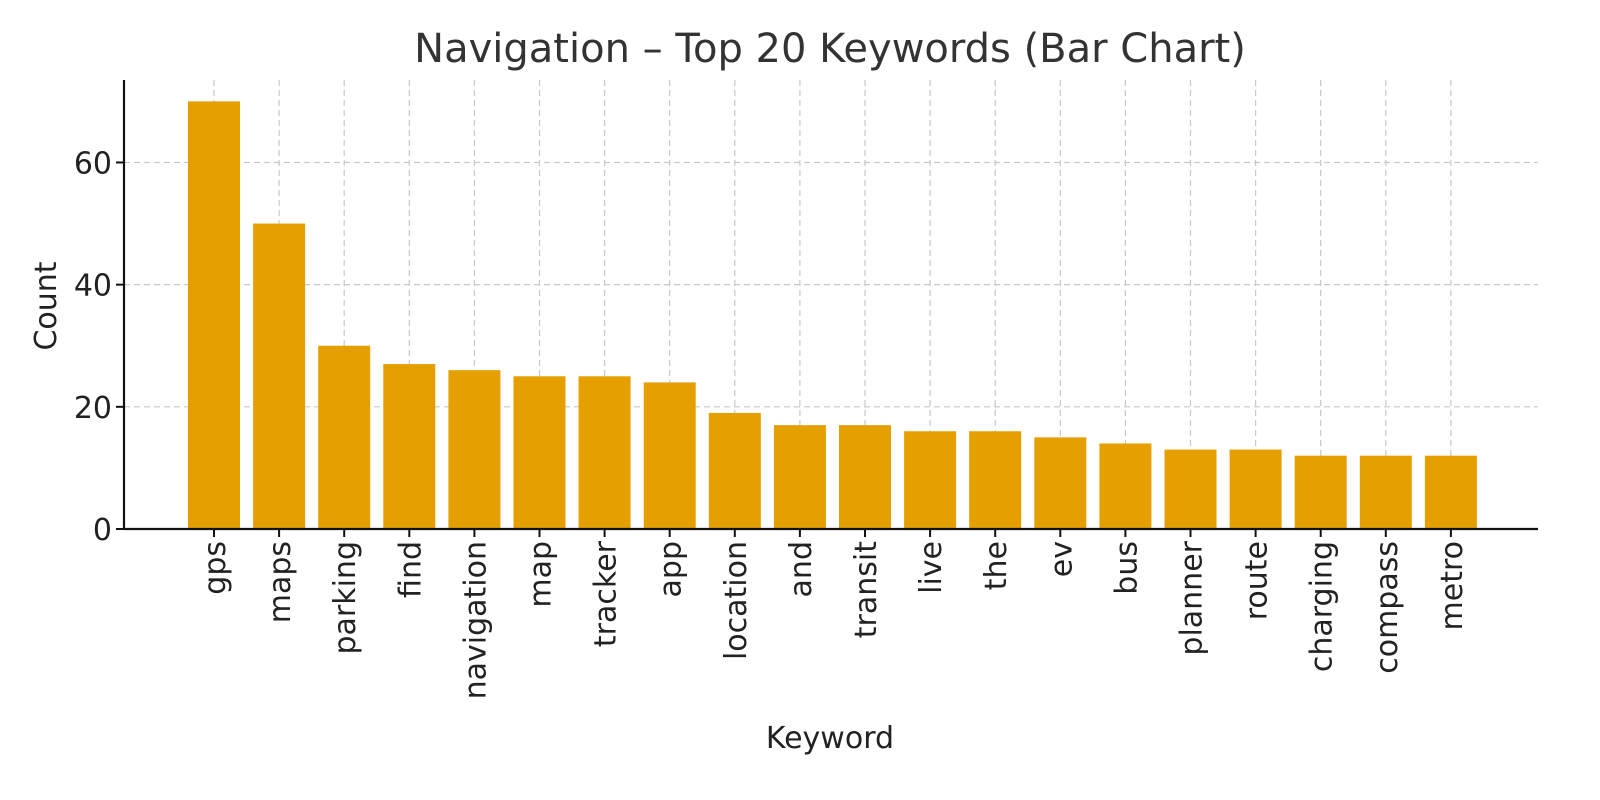 The height and width of the screenshot is (800, 1600). What do you see at coordinates (93, 163) in the screenshot?
I see `y-tick-label: 60` at bounding box center [93, 163].